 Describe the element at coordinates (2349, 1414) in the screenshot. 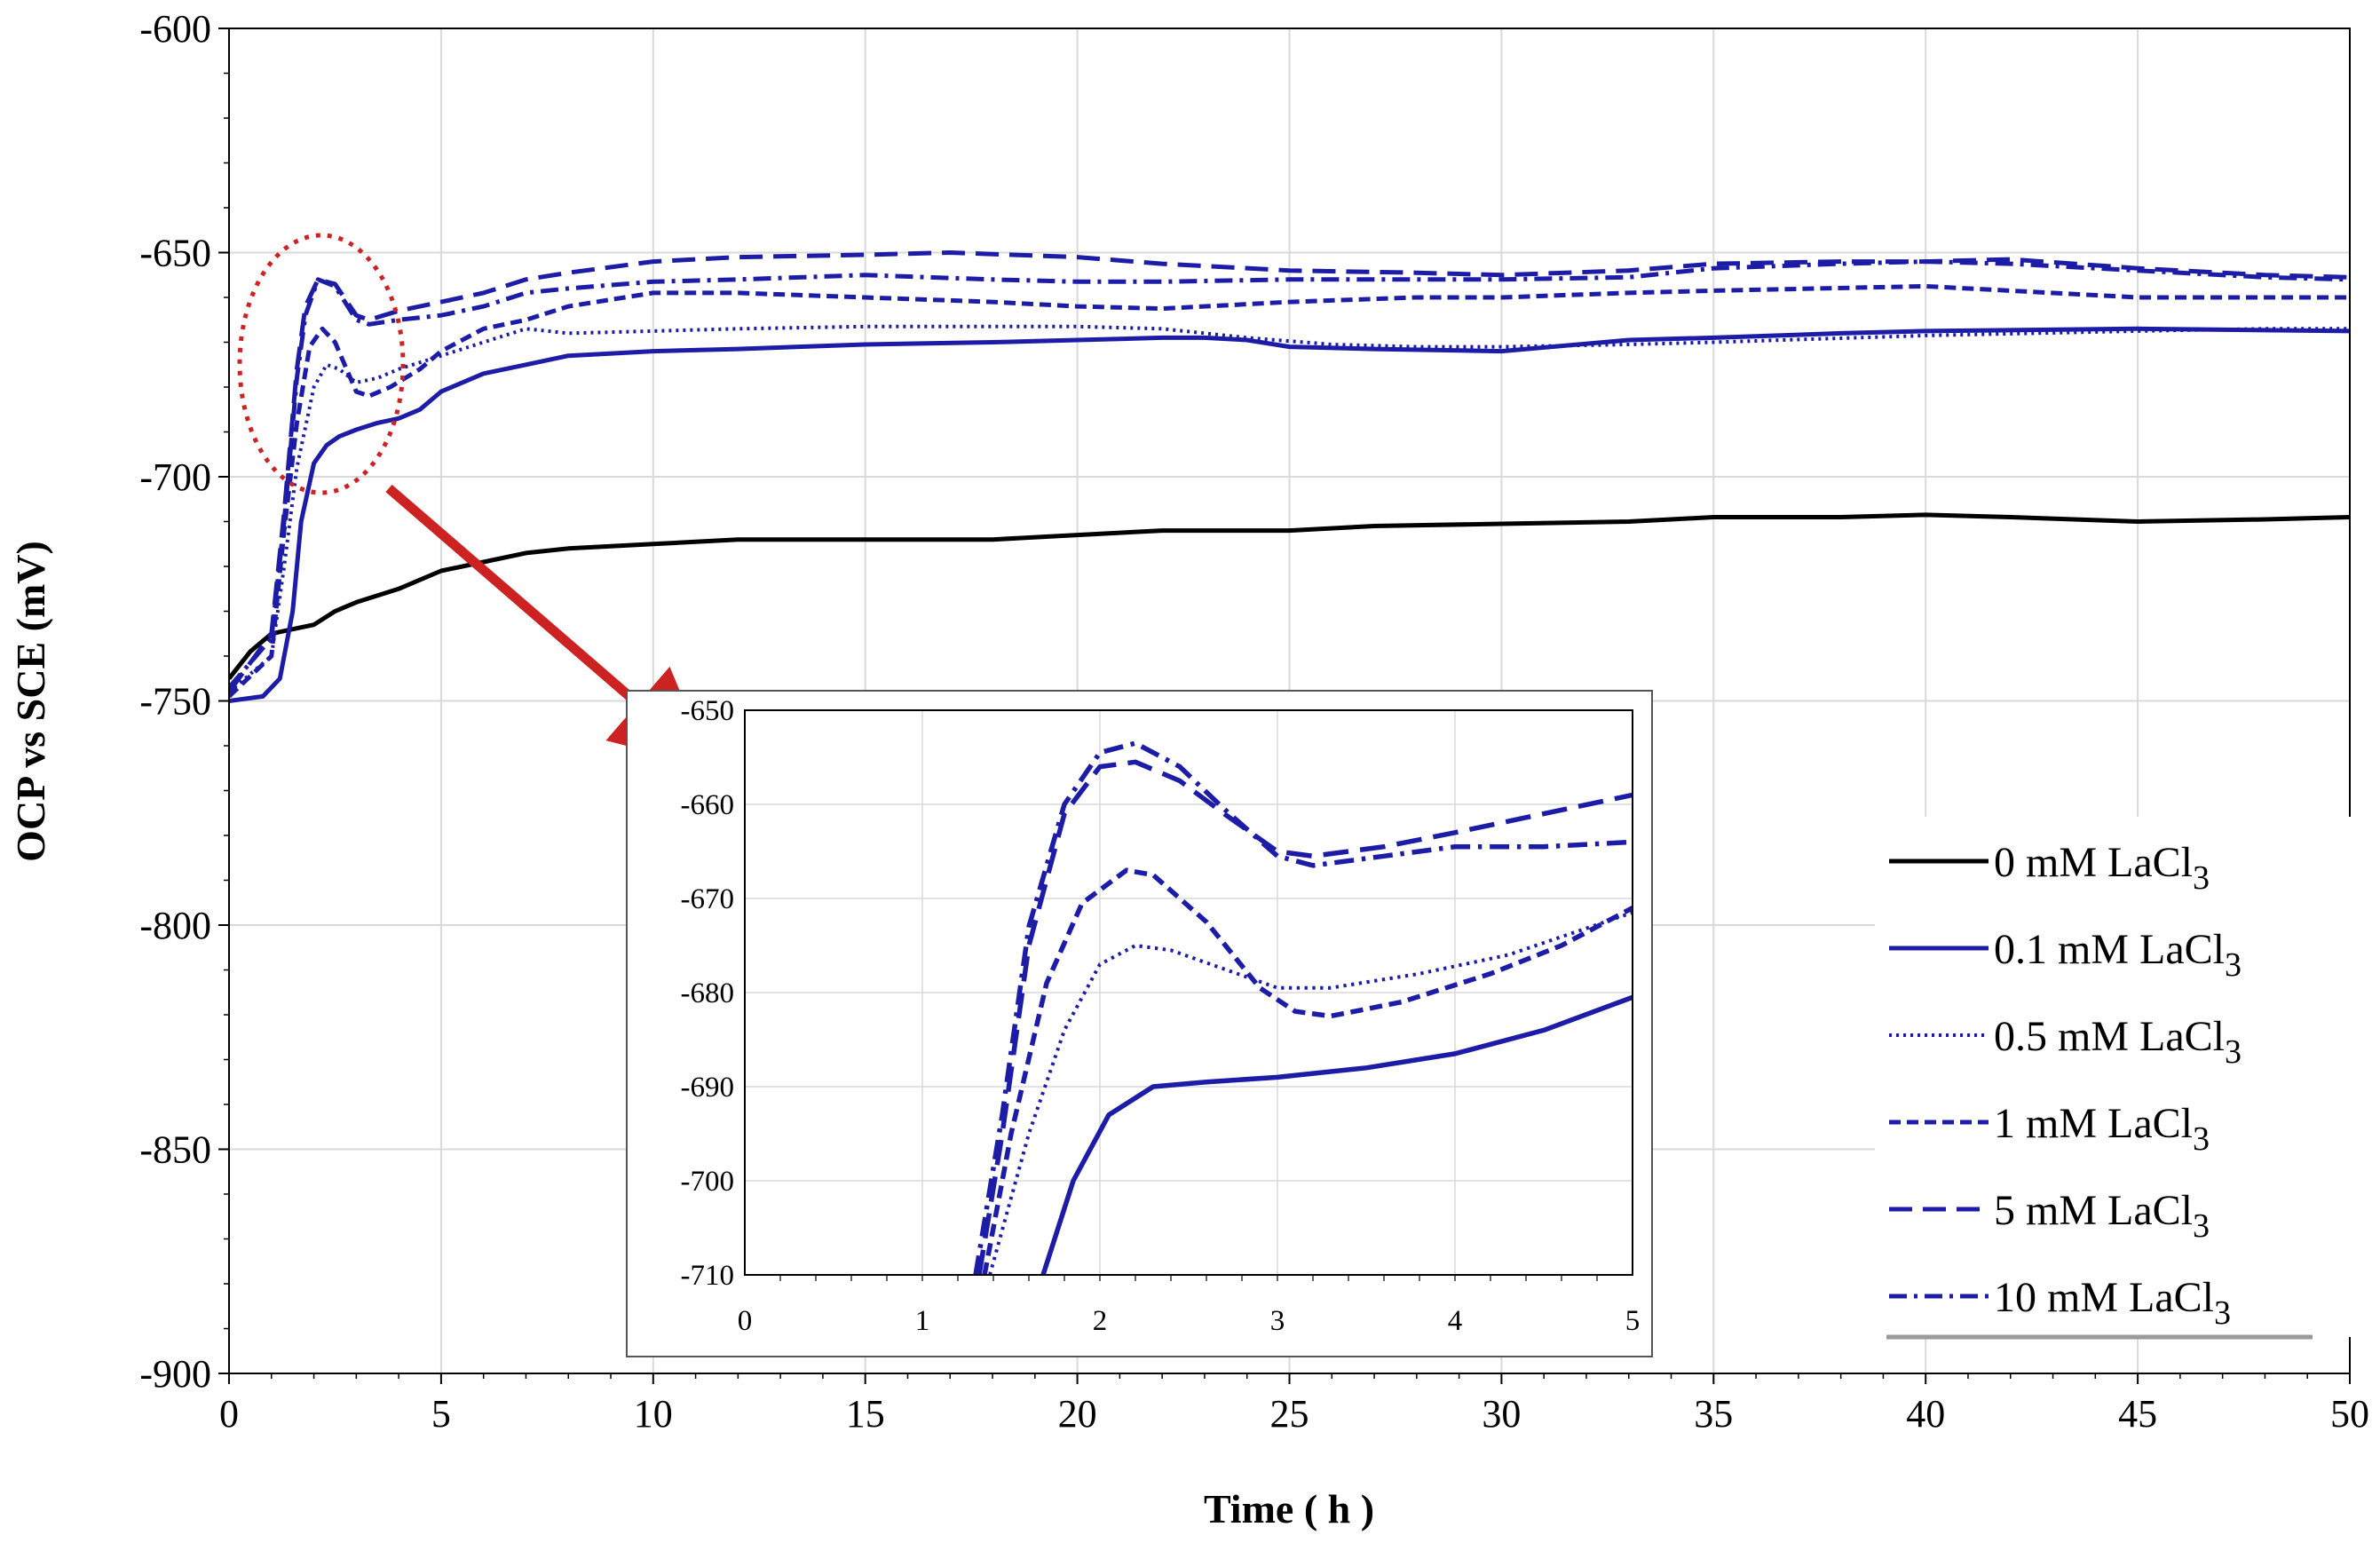

I see `x-tick-label: 50` at that location.